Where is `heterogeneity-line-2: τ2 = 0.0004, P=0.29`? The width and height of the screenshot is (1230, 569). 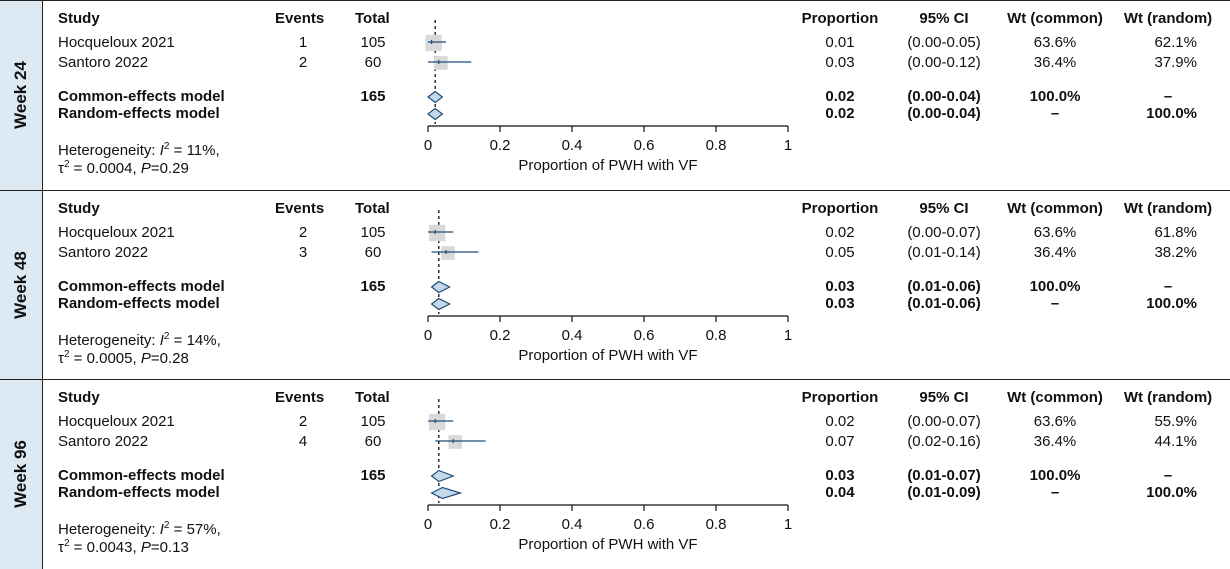
heterogeneity-line-2: τ2 = 0.0004, P=0.29 is located at coordinates (123, 168).